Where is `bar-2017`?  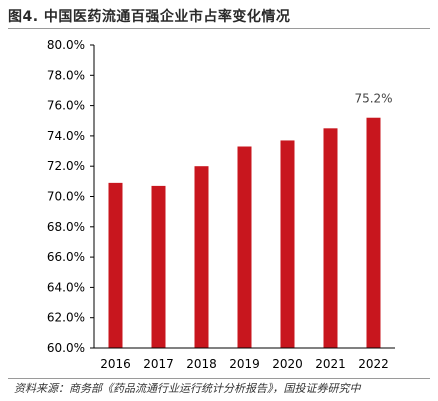 bar-2017 is located at coordinates (158, 266).